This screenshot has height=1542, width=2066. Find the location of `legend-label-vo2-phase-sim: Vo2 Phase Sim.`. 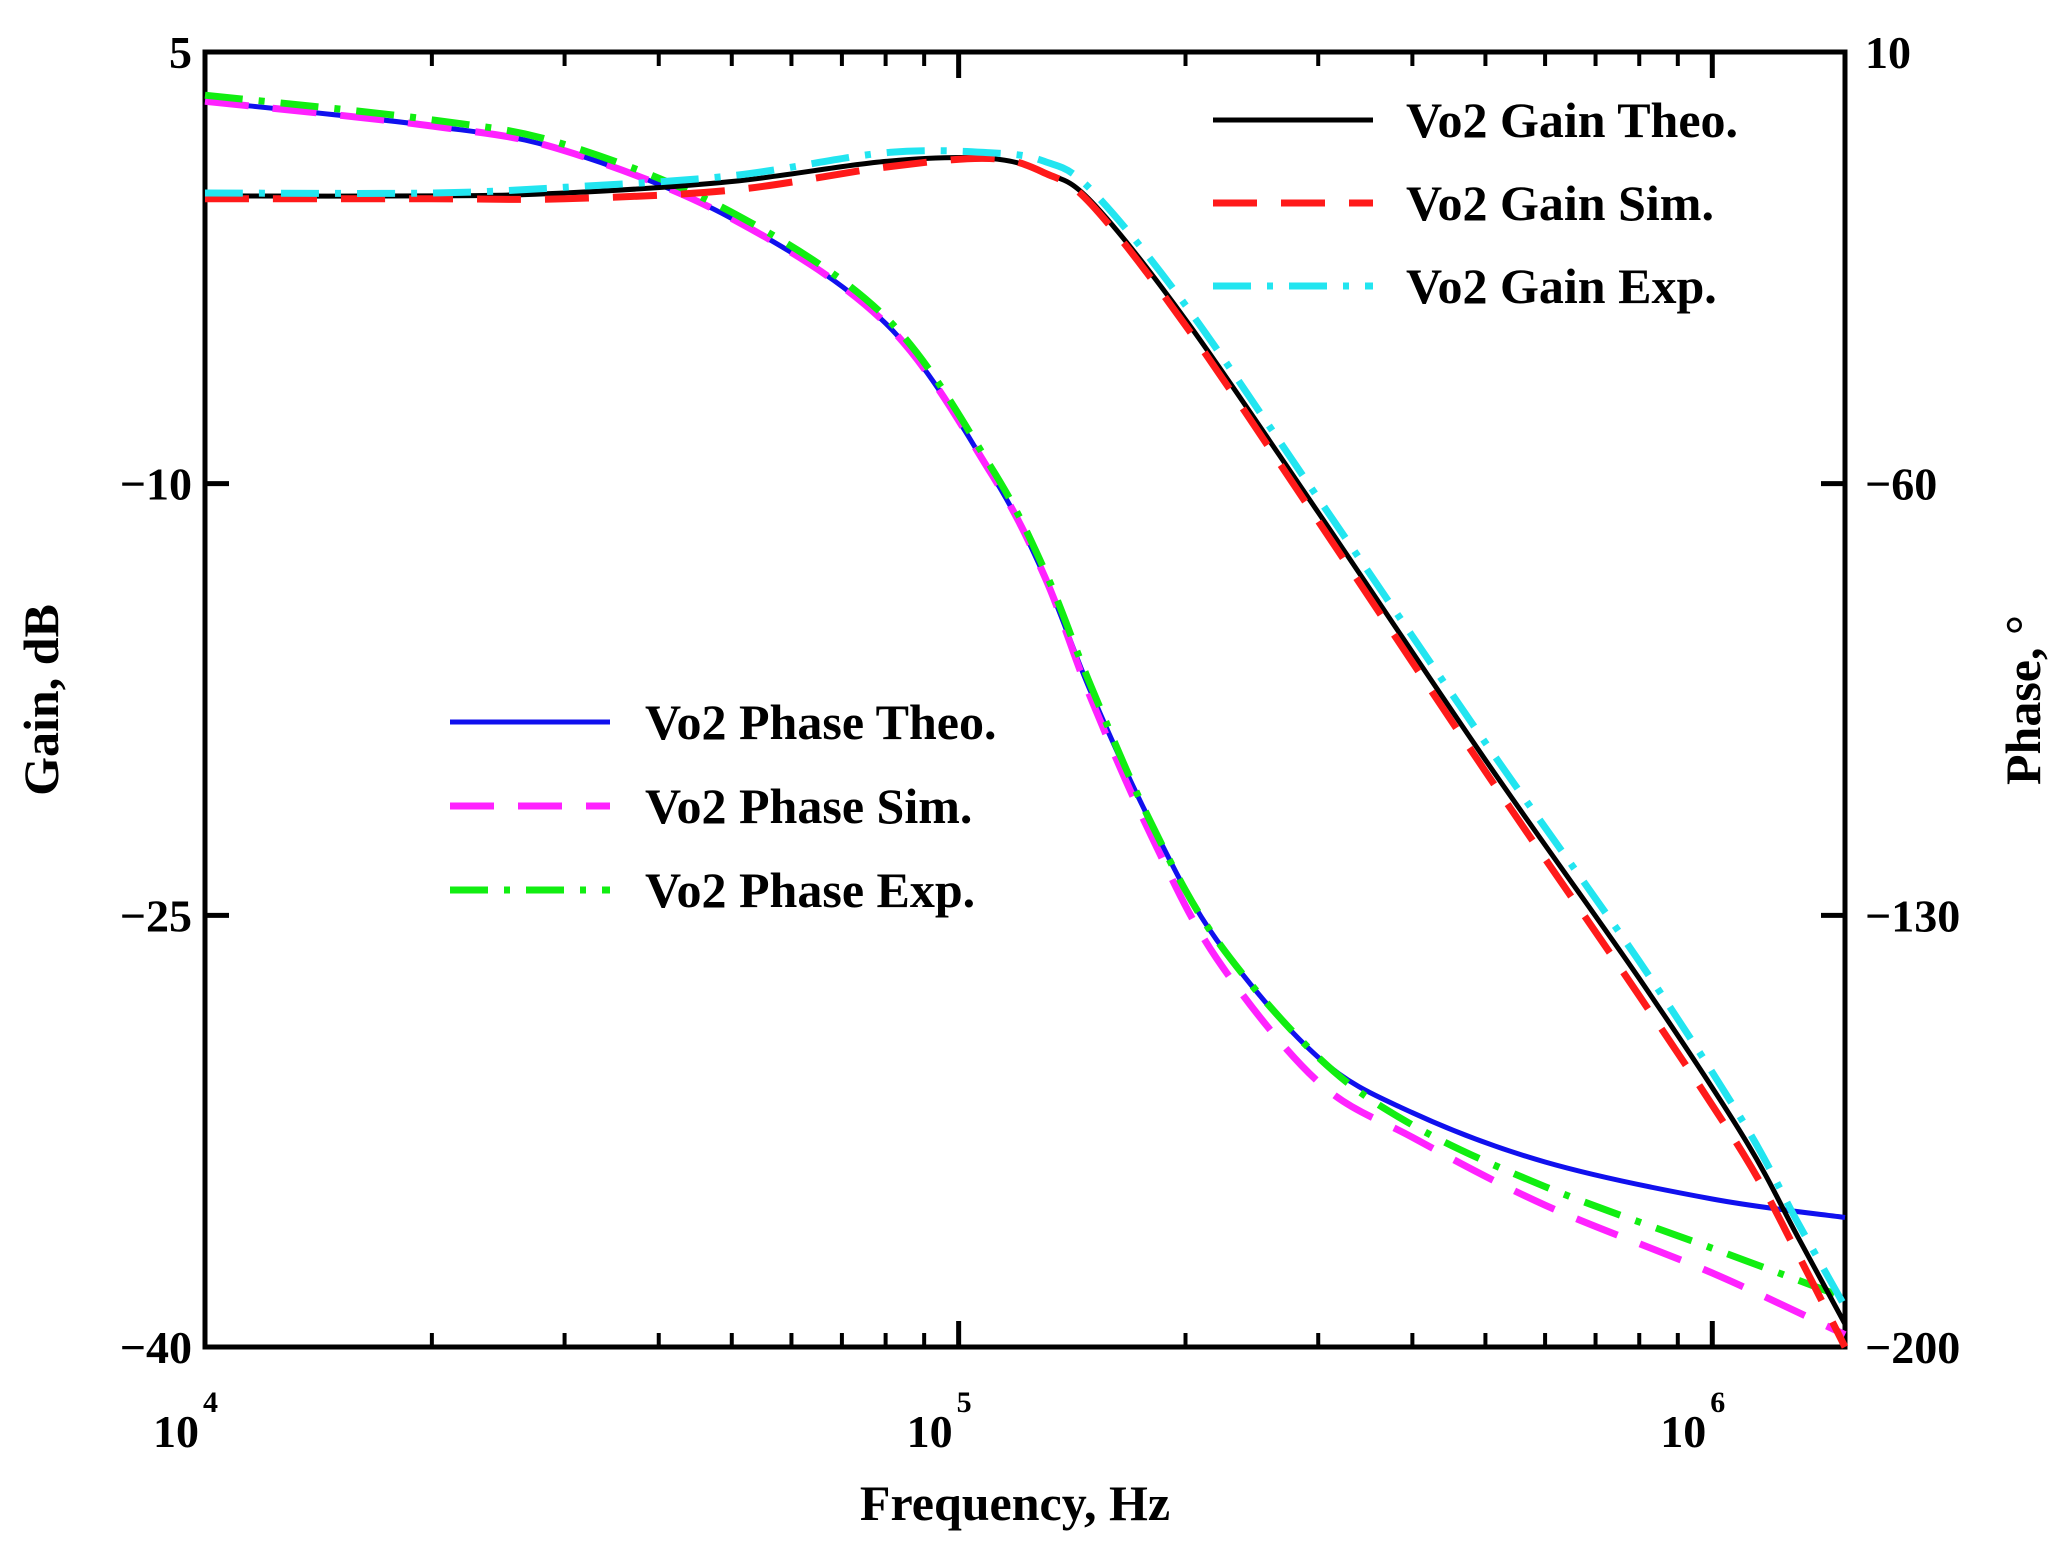

legend-label-vo2-phase-sim: Vo2 Phase Sim. is located at coordinates (808, 806).